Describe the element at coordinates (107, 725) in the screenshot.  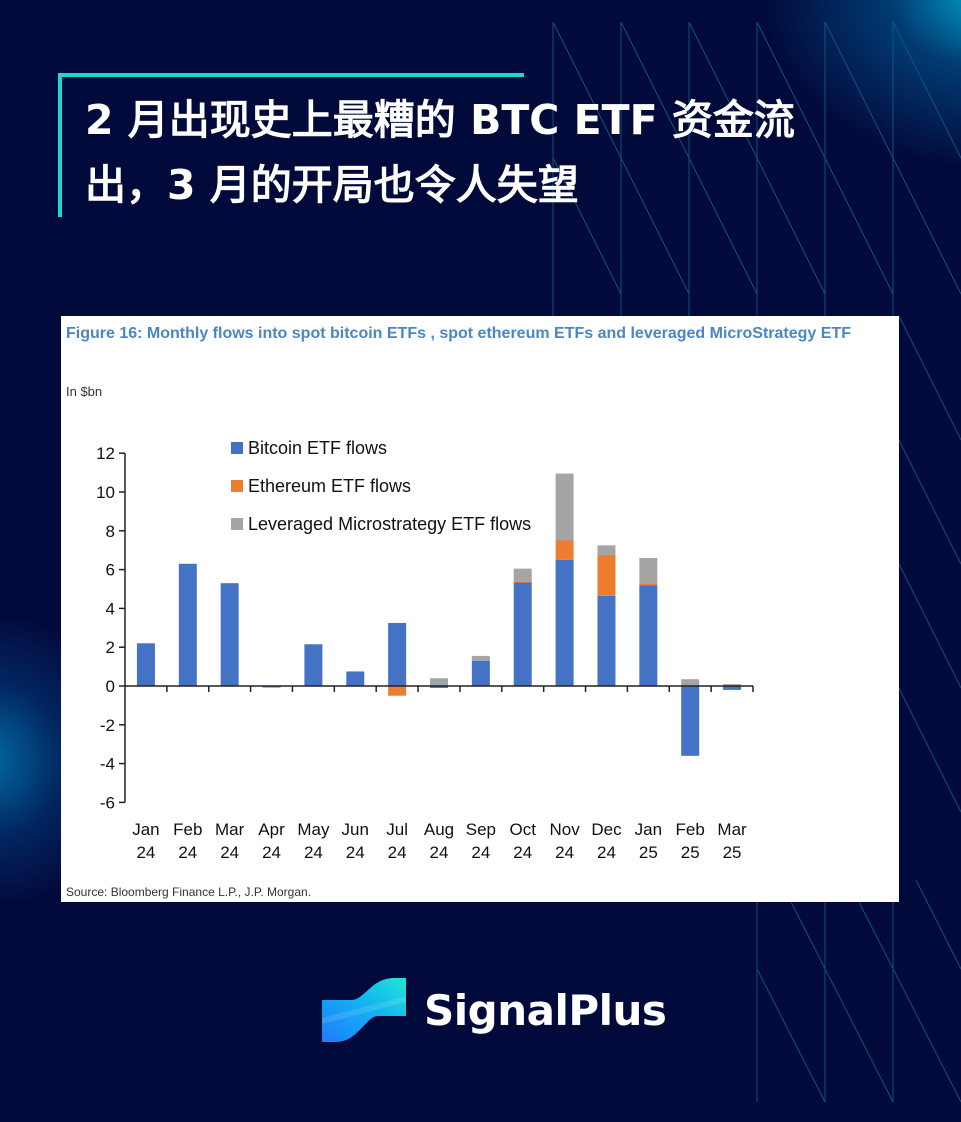
I see `y-tick-label: -2` at that location.